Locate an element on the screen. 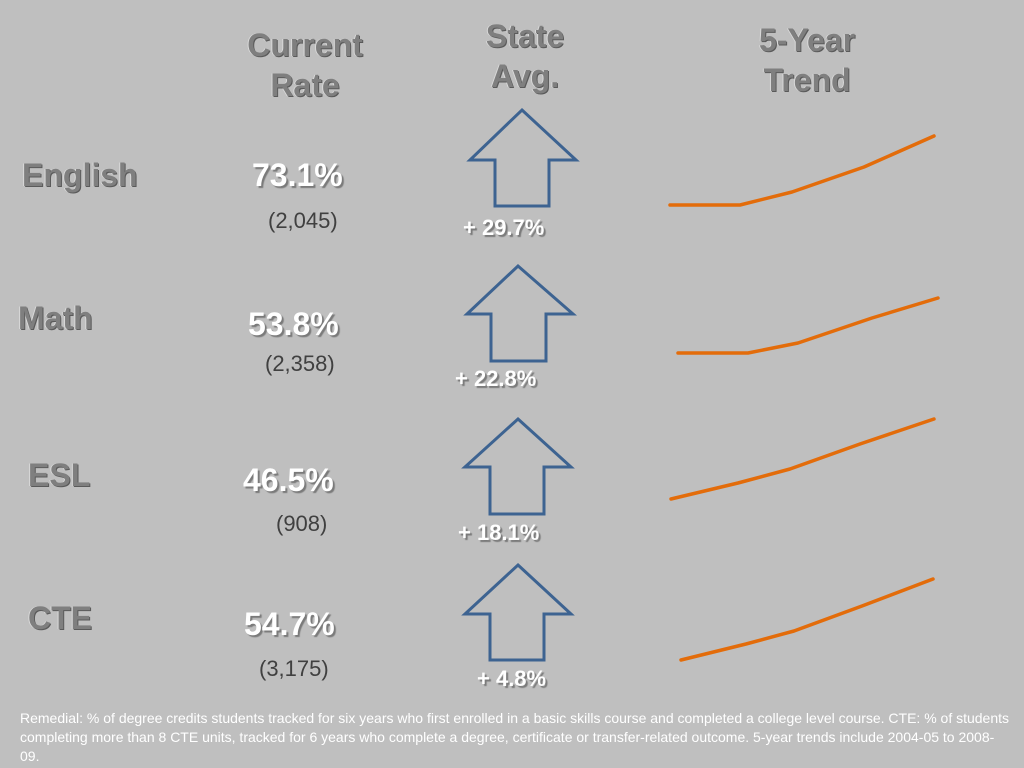 This screenshot has width=1024, height=768. trend-line-cte is located at coordinates (807, 619).